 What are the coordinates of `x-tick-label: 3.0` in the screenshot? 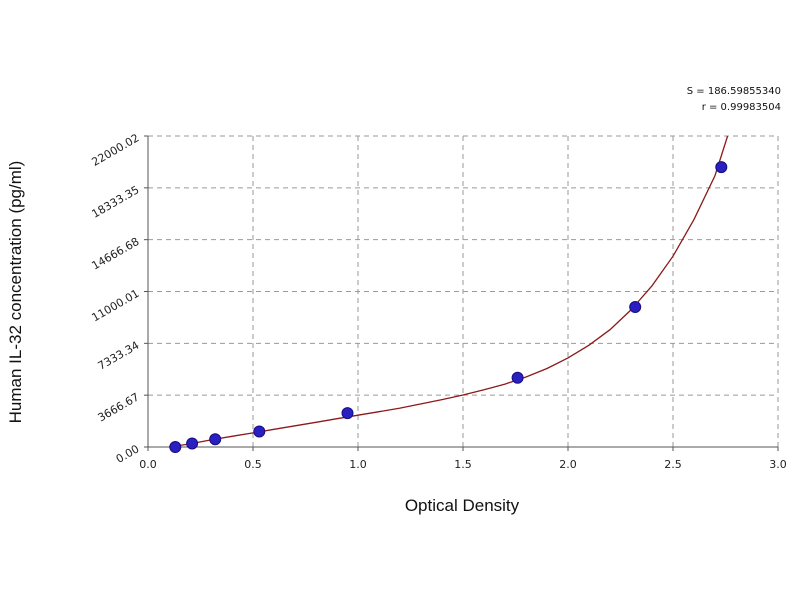 It's located at (778, 464).